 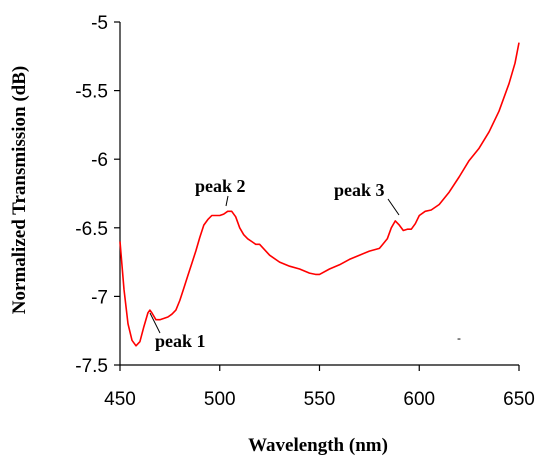 What do you see at coordinates (419, 399) in the screenshot?
I see `x-tick-label: 600` at bounding box center [419, 399].